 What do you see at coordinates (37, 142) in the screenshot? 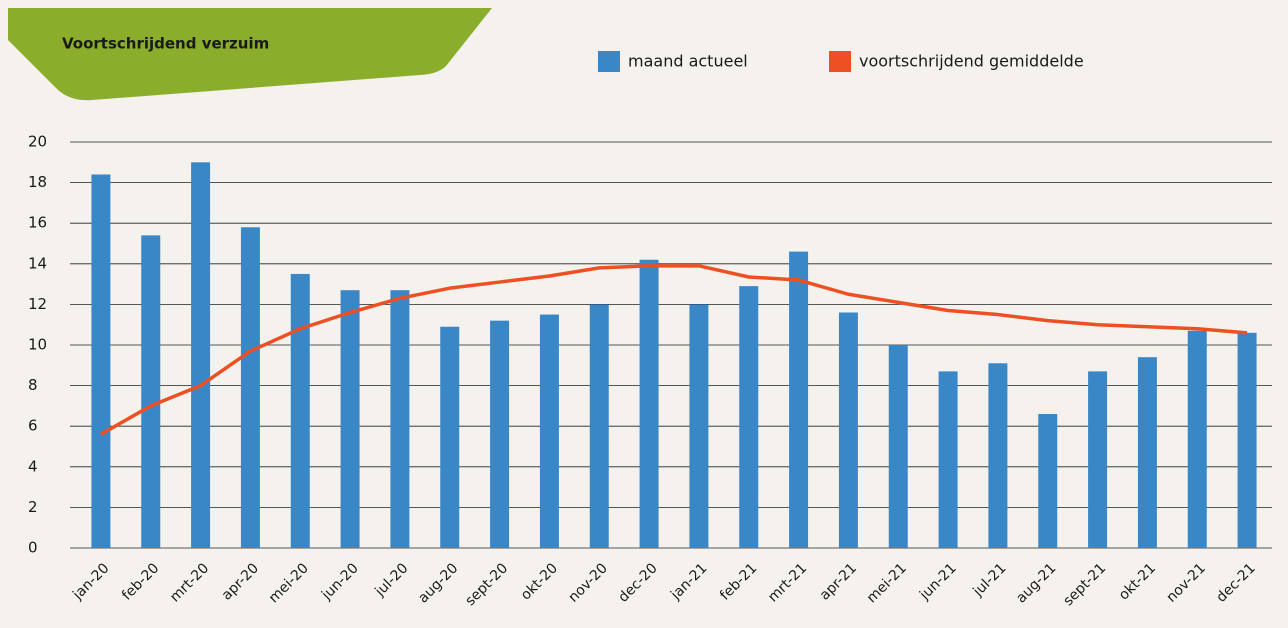
I see `y-tick-label: 20` at bounding box center [37, 142].